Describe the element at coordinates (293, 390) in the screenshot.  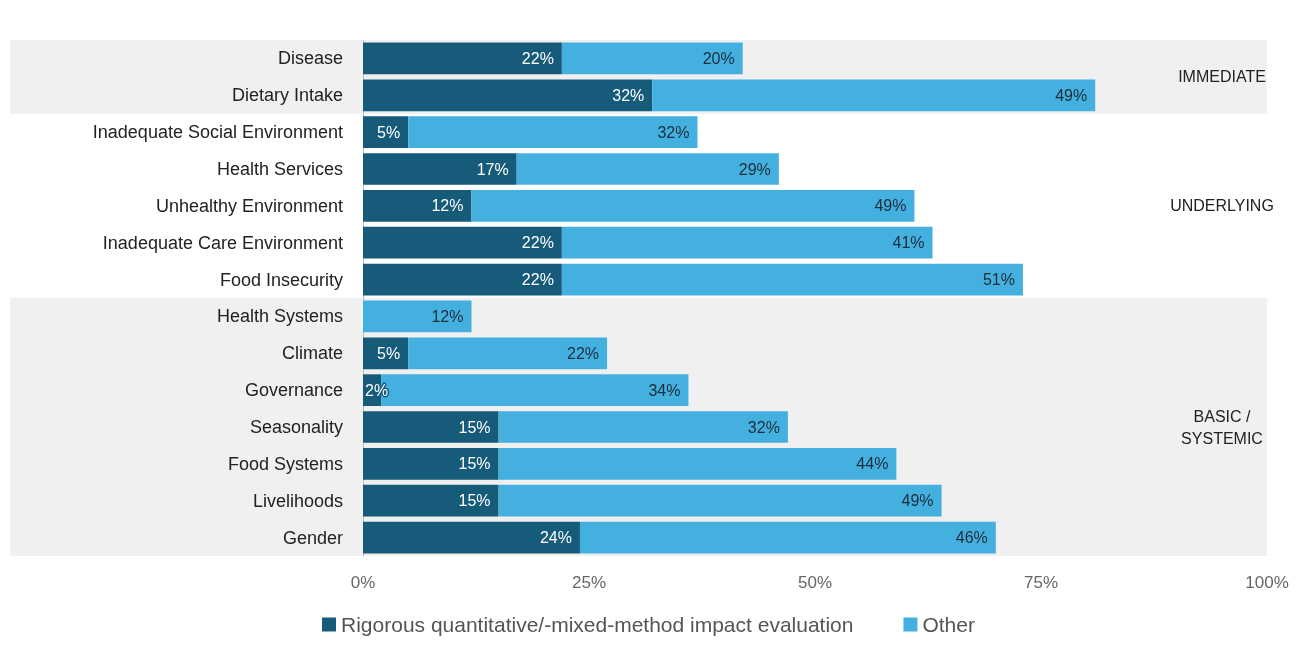
I see `y-tick-label: Governance` at that location.